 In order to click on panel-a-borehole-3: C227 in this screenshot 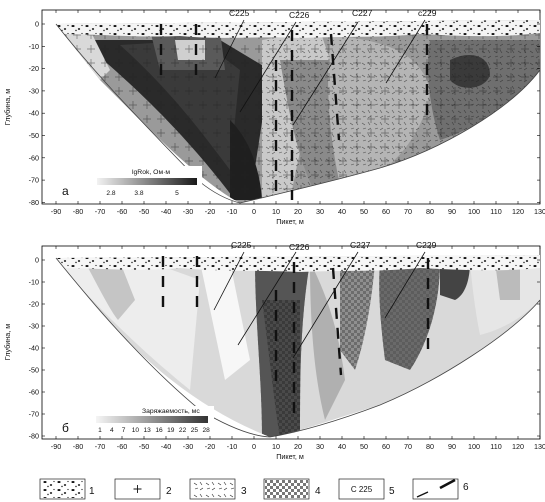, I will do `click(362, 13)`.